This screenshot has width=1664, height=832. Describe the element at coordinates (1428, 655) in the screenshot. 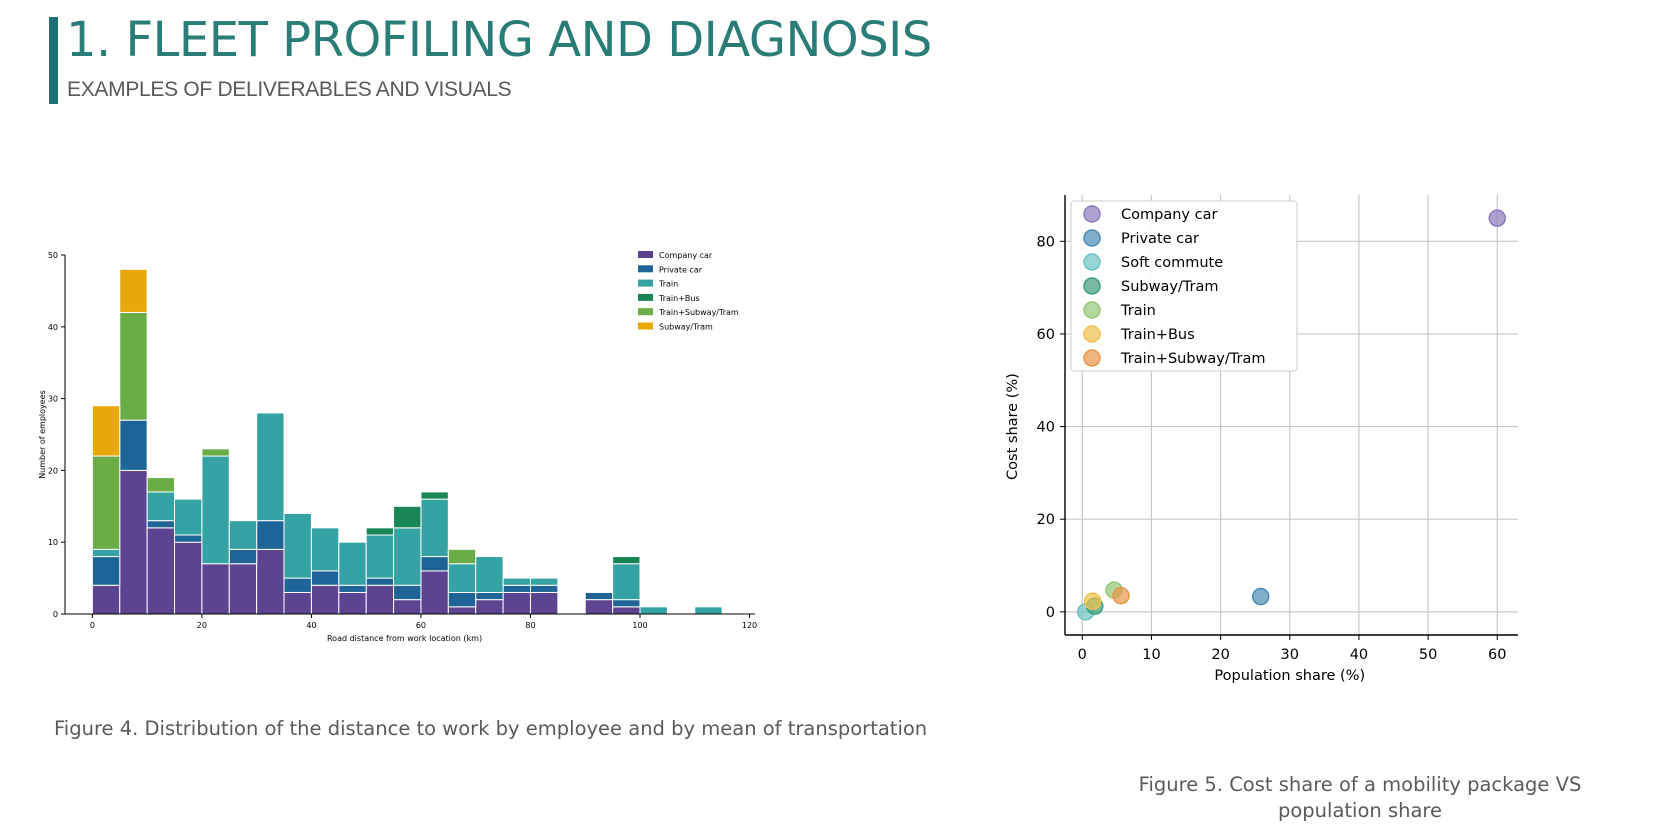

I see `x-tick-label: 50` at that location.